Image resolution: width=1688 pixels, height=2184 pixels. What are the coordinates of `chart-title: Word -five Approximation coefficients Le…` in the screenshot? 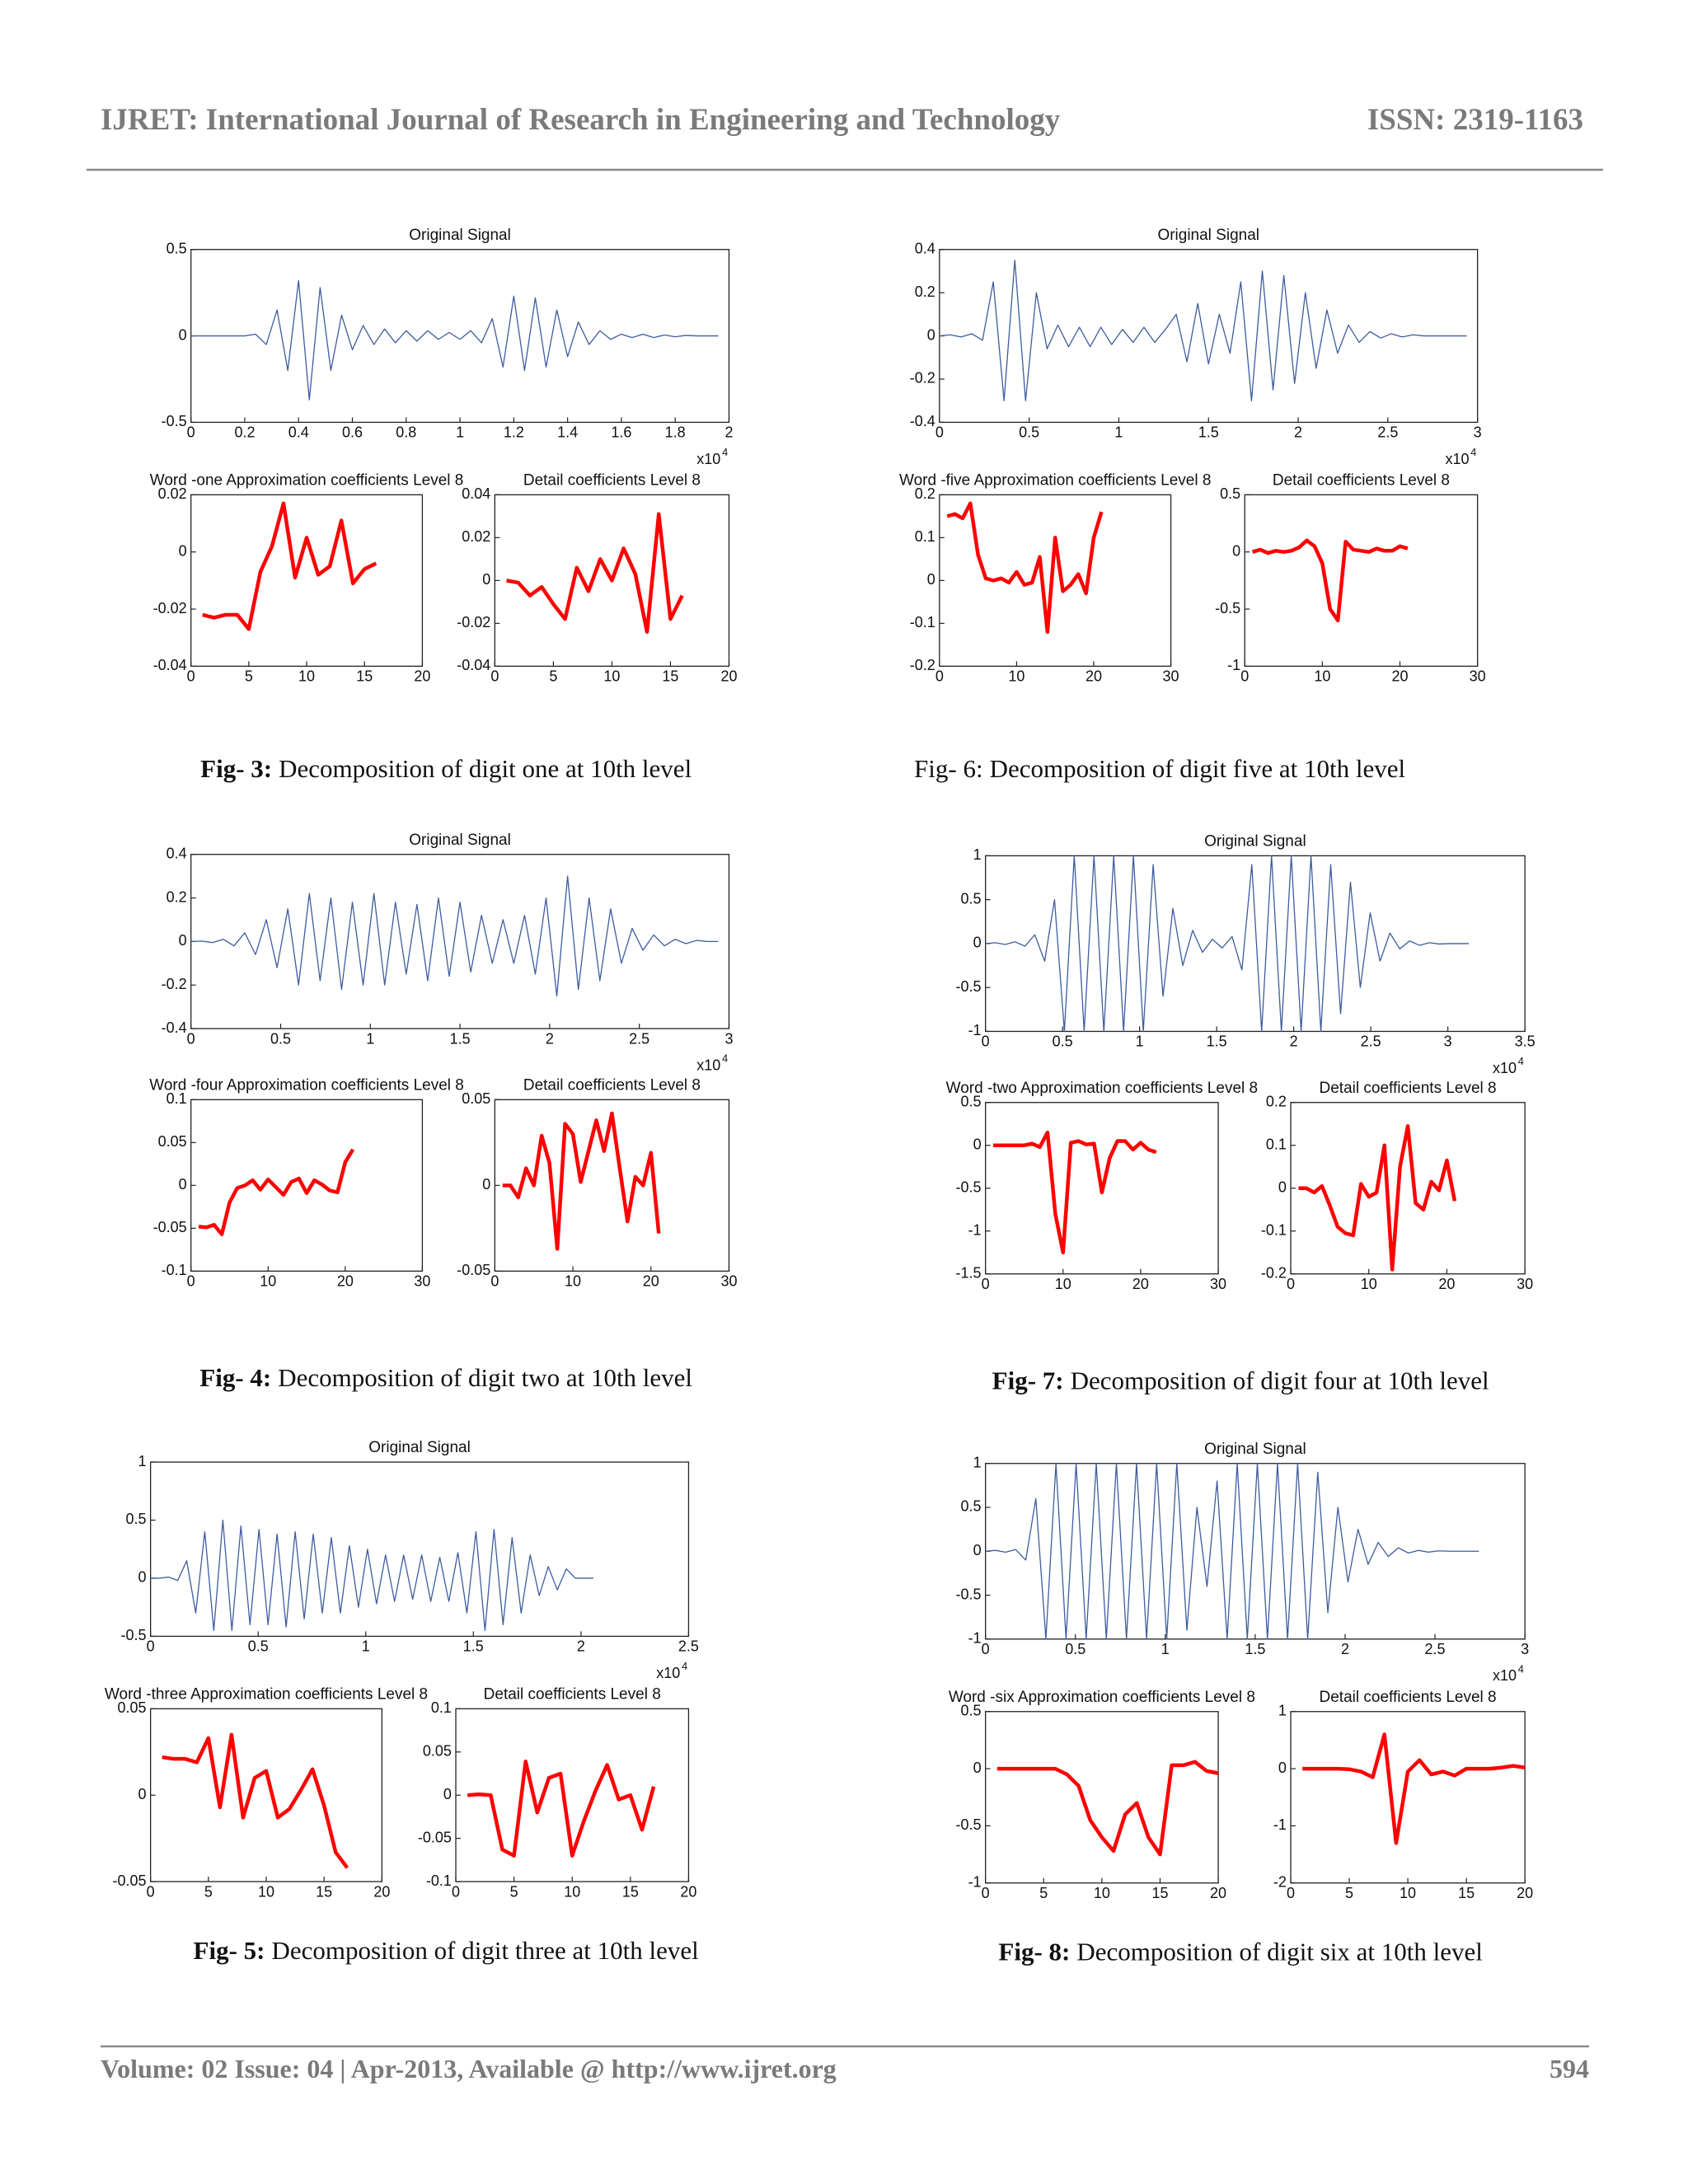 It's located at (1055, 481).